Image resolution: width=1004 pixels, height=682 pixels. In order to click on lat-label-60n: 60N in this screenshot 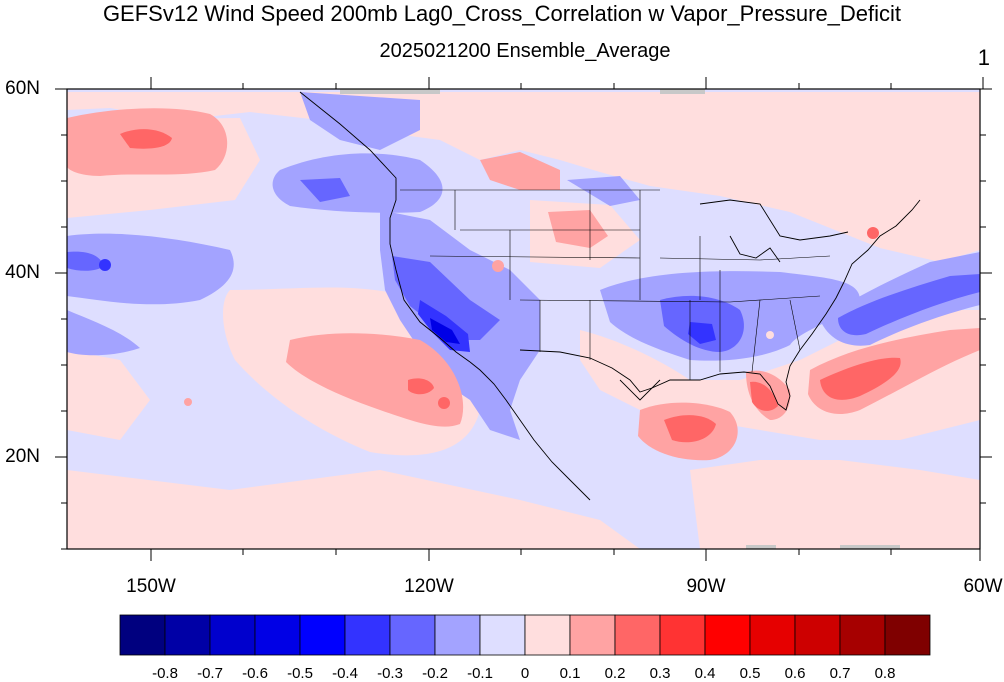, I will do `click(22, 88)`.